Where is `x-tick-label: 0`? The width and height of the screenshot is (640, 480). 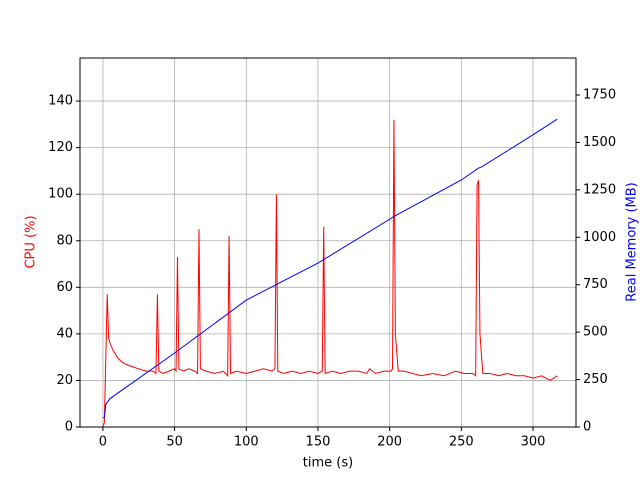 x-tick-label: 0 is located at coordinates (103, 442).